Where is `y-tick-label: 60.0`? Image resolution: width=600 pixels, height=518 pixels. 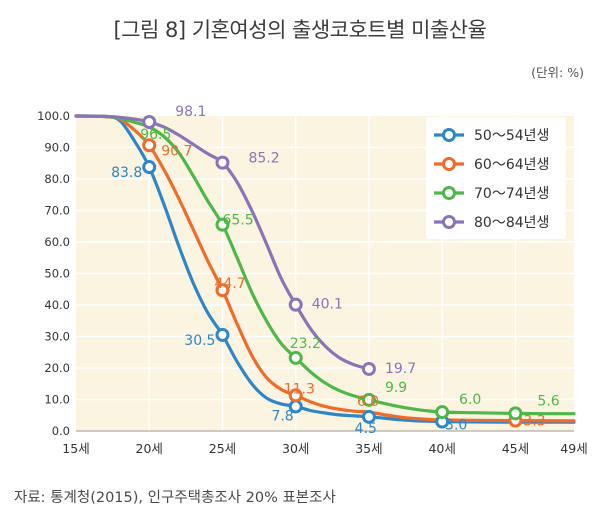 y-tick-label: 60.0 is located at coordinates (57, 242).